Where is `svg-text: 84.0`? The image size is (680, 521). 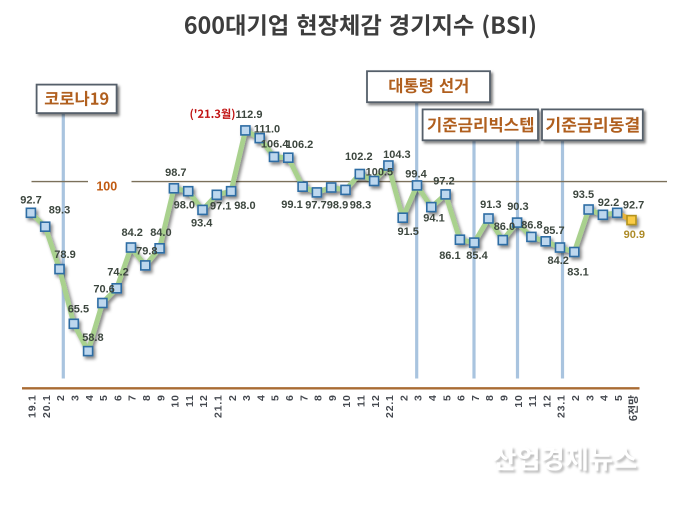
svg-text: 84.0 is located at coordinates (160, 233).